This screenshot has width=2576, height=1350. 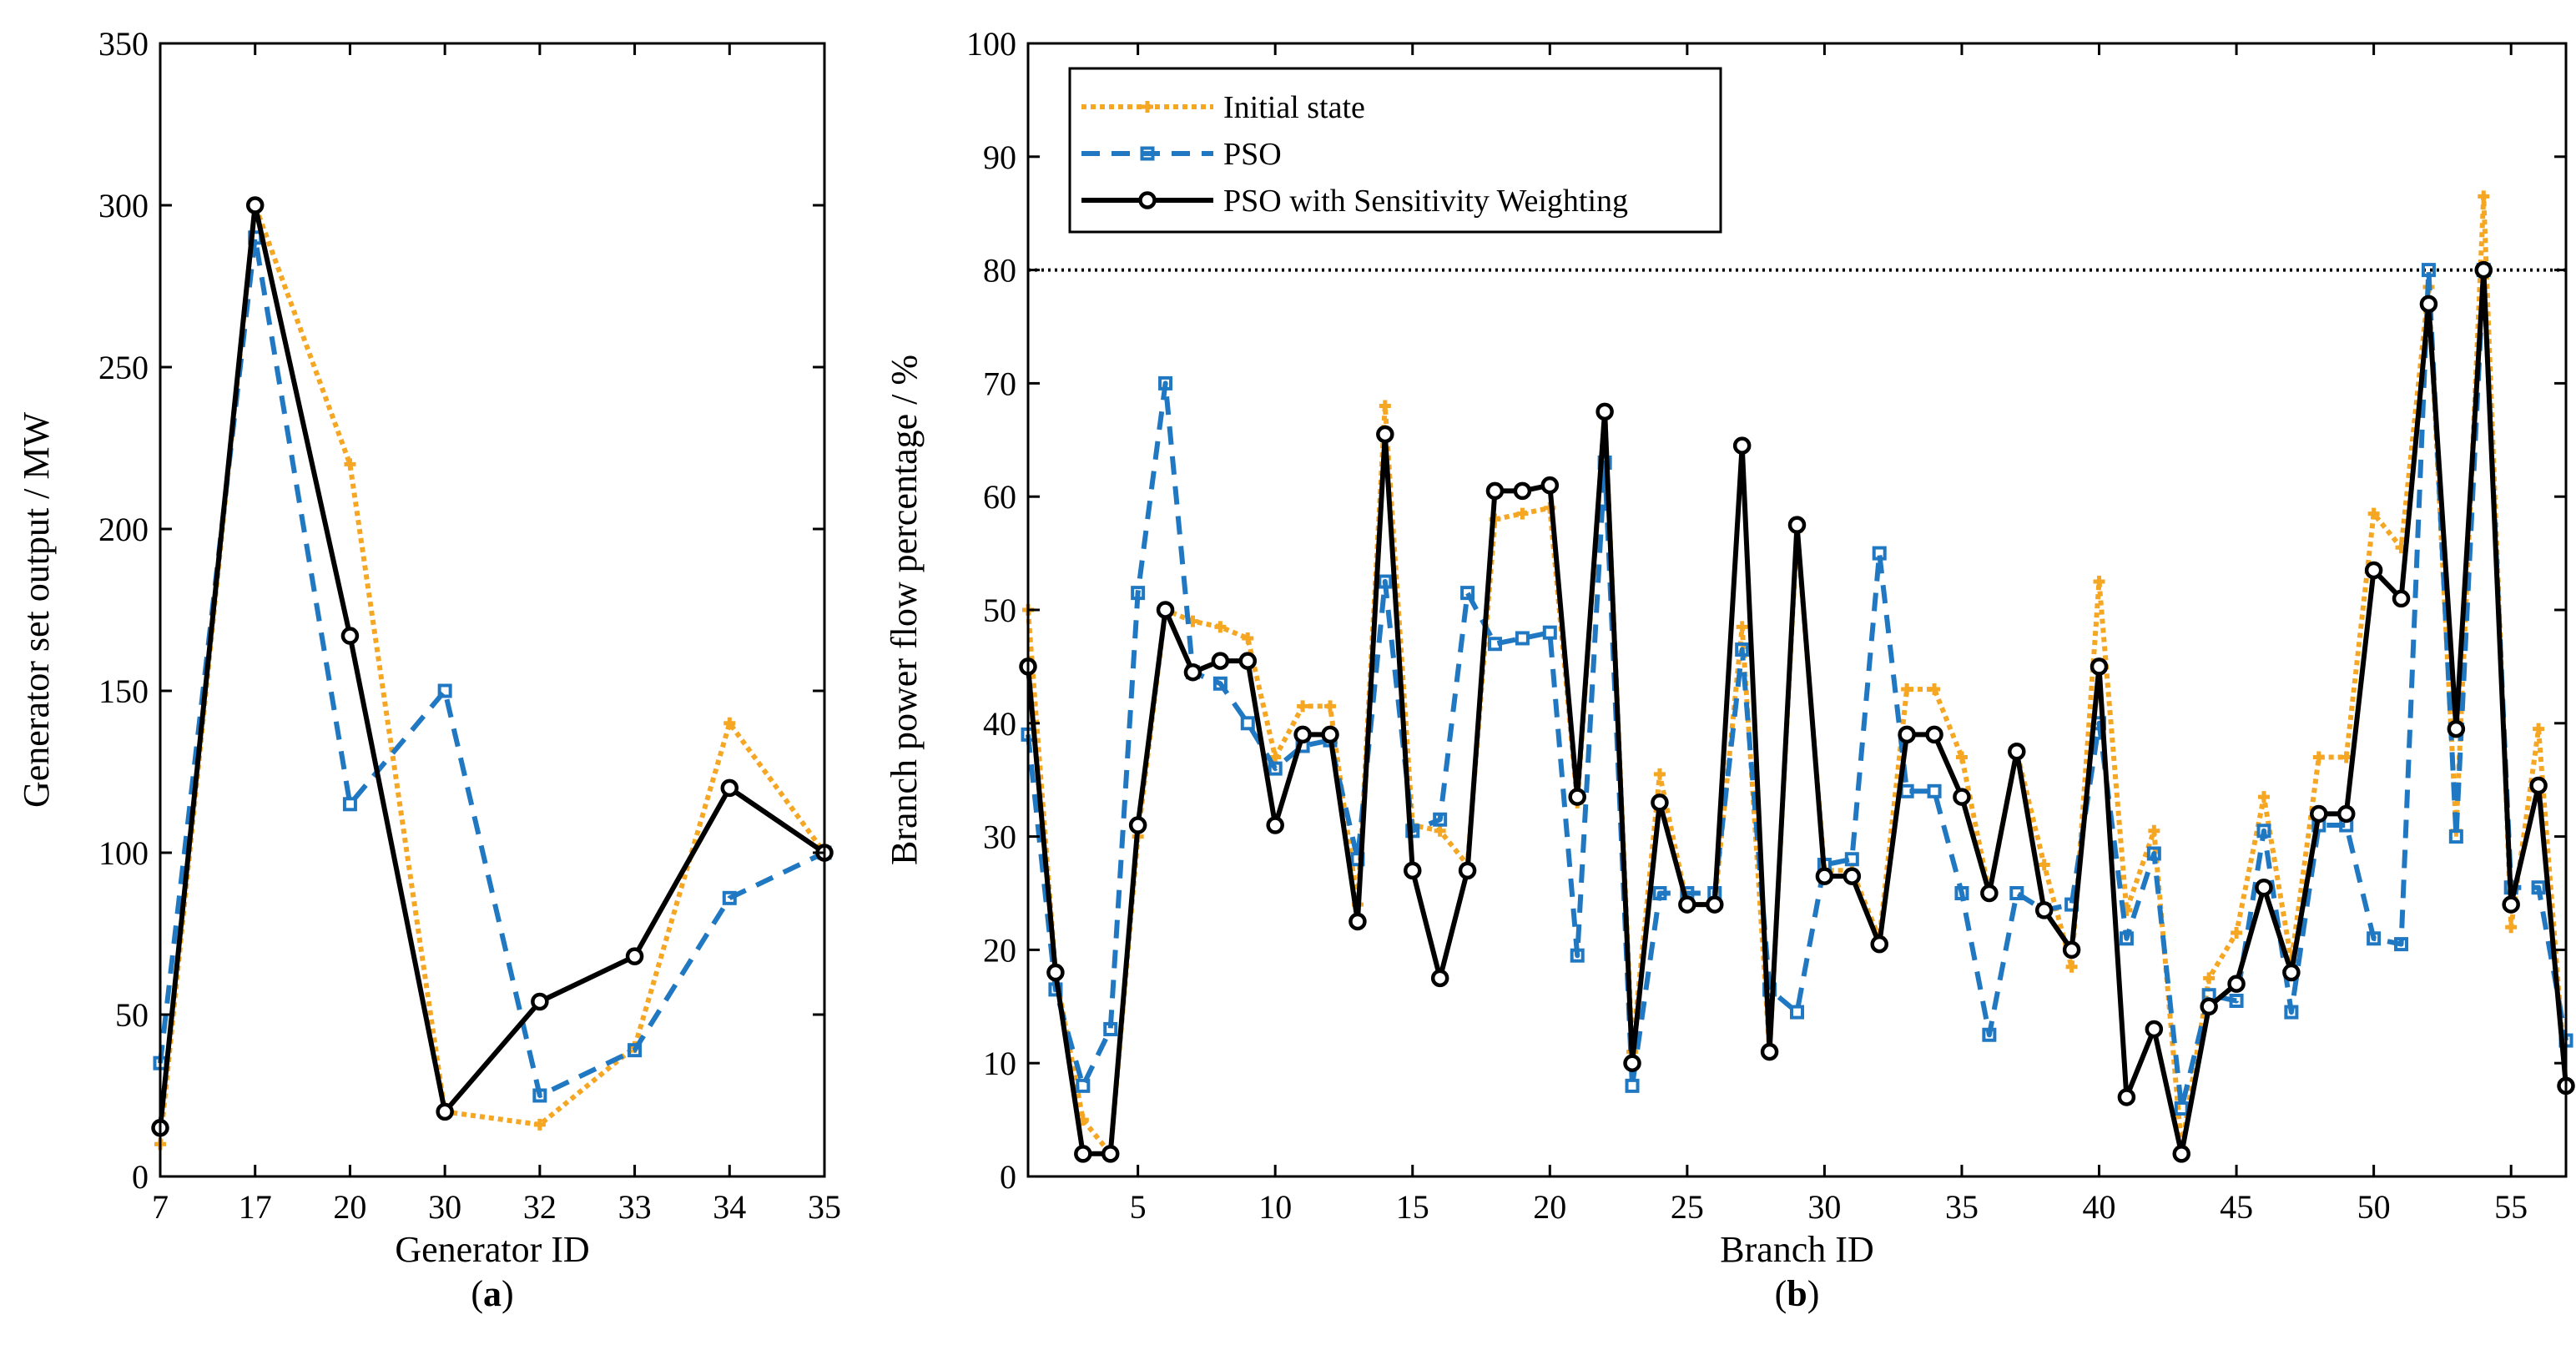 I want to click on y-axis-title: Generator set output / MW, so click(x=36, y=610).